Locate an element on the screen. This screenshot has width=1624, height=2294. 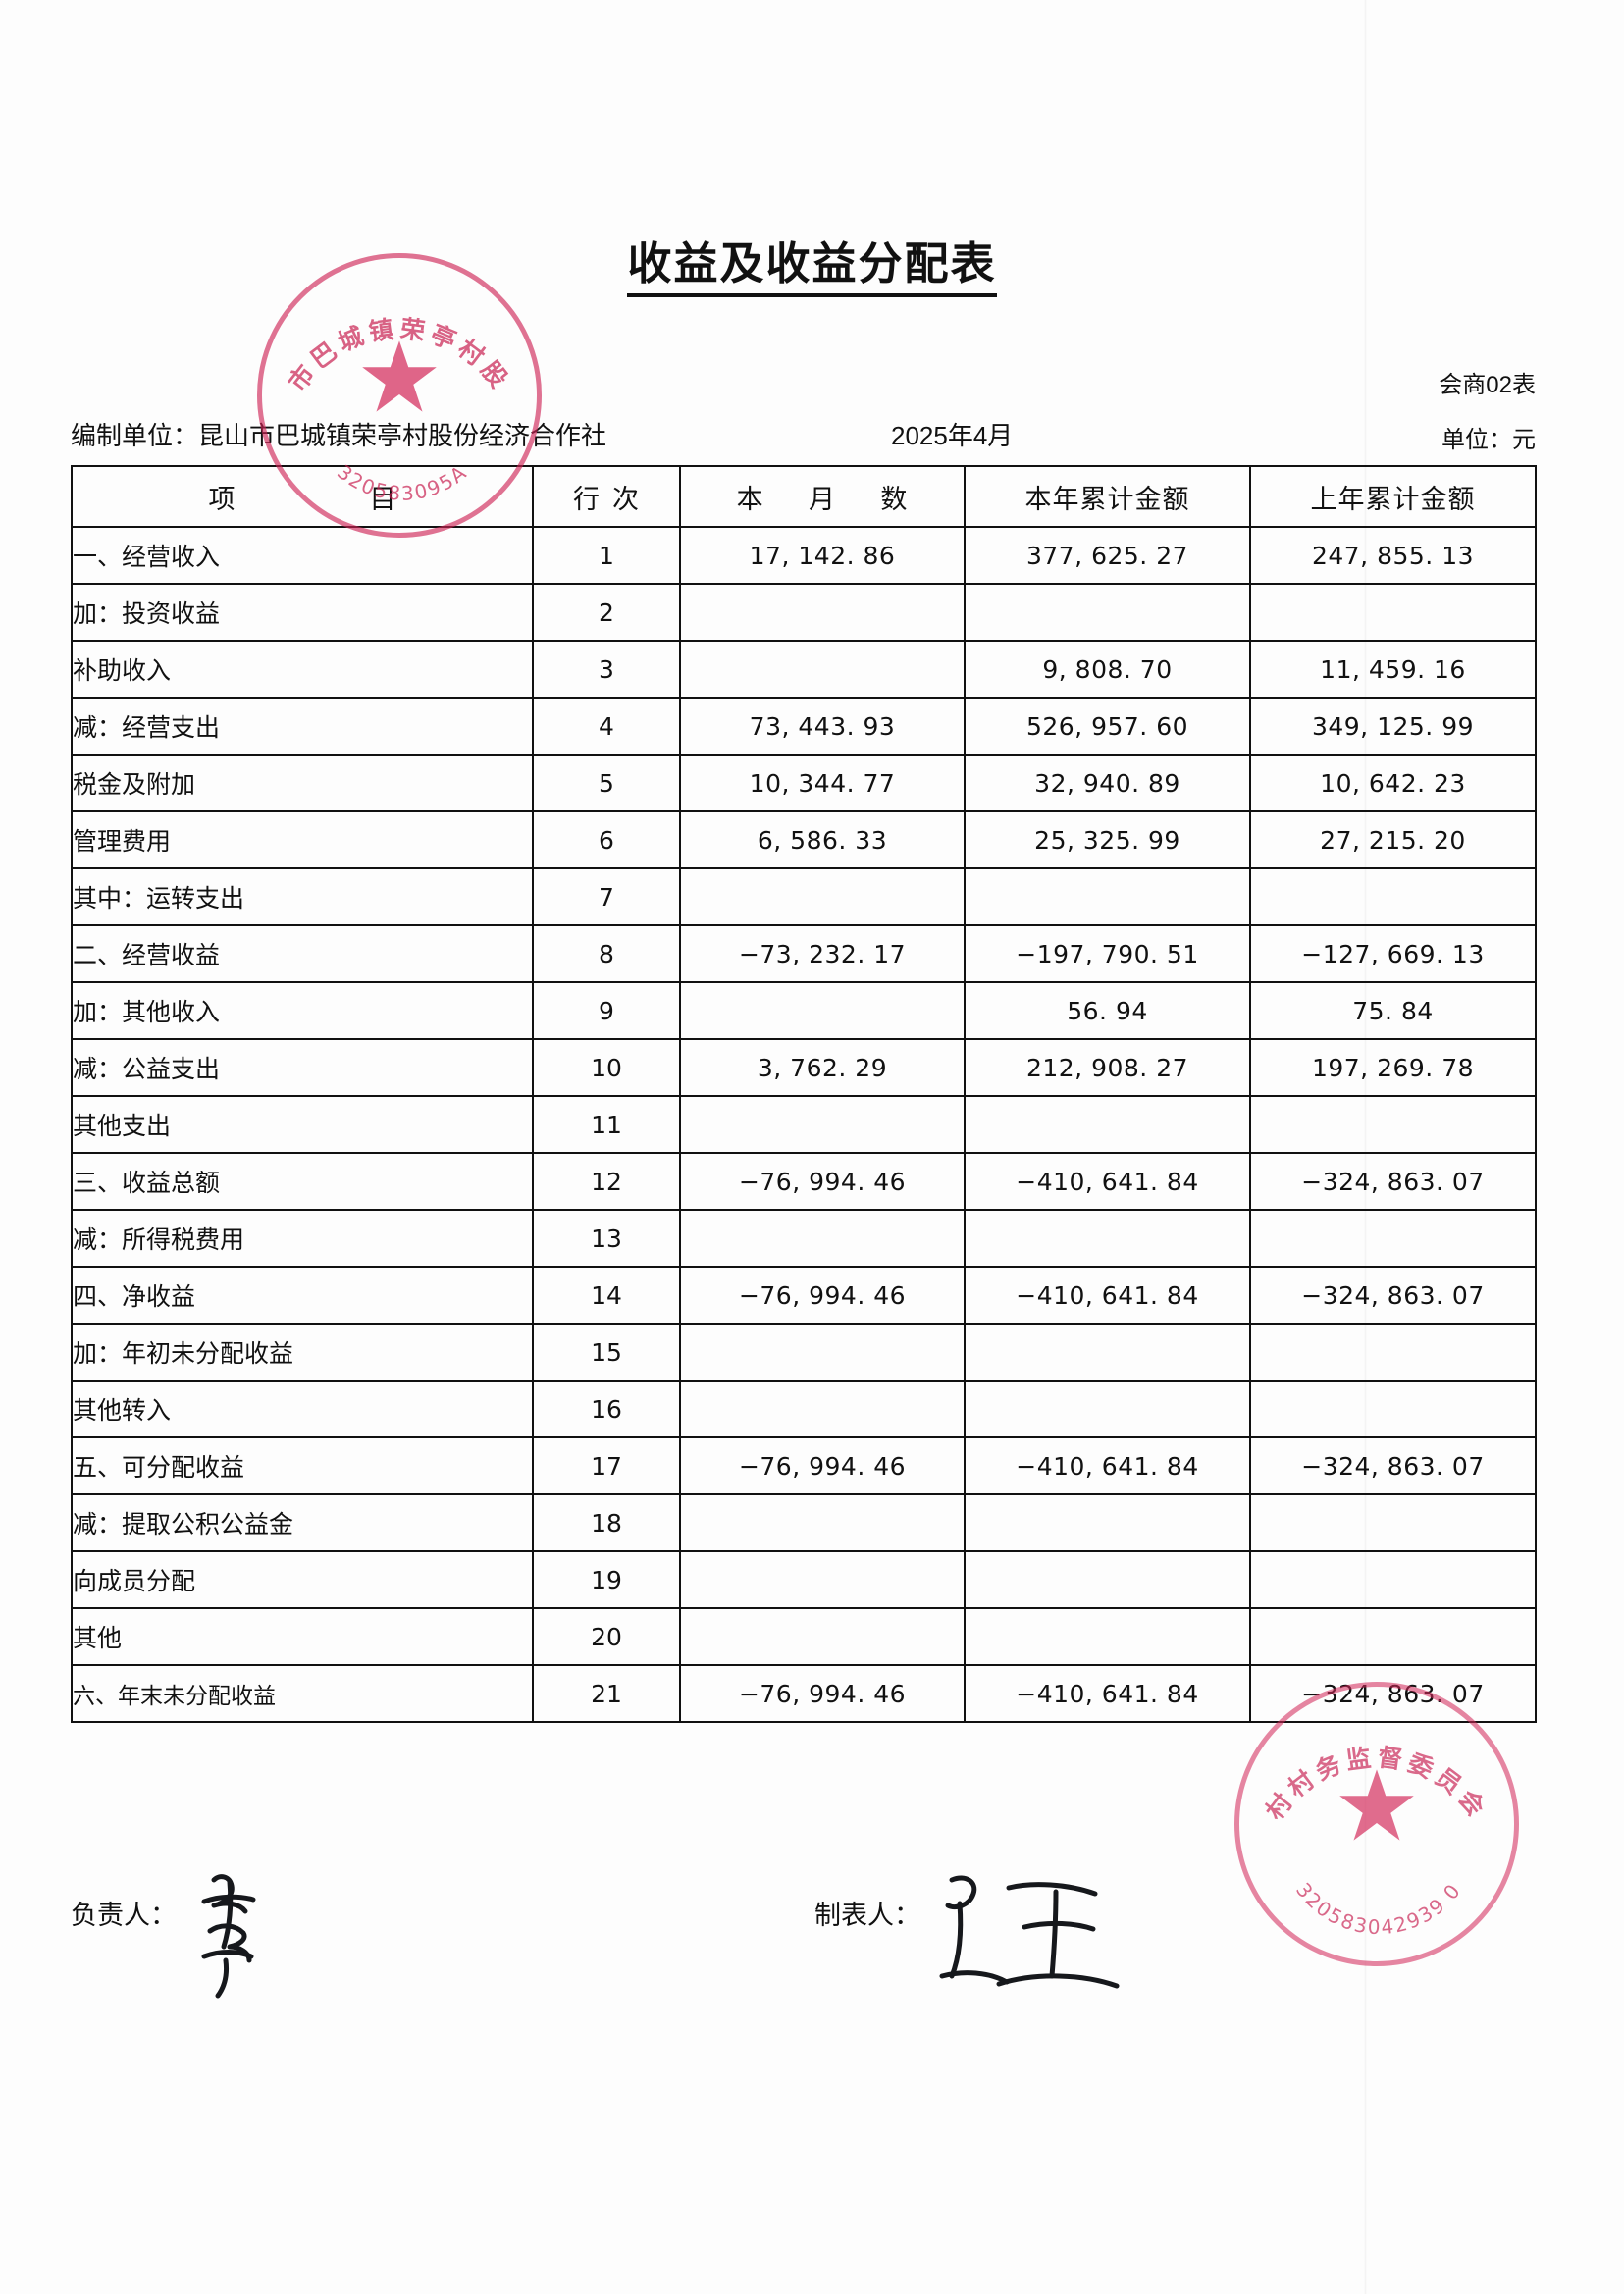
row-item-label: 其中：运转支出 is located at coordinates (159, 898).